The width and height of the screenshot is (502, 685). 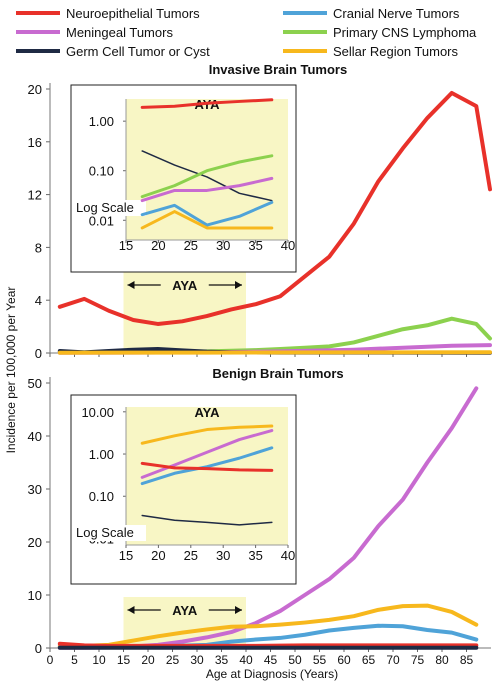 I want to click on y-tick-label: 12, so click(x=35, y=195).